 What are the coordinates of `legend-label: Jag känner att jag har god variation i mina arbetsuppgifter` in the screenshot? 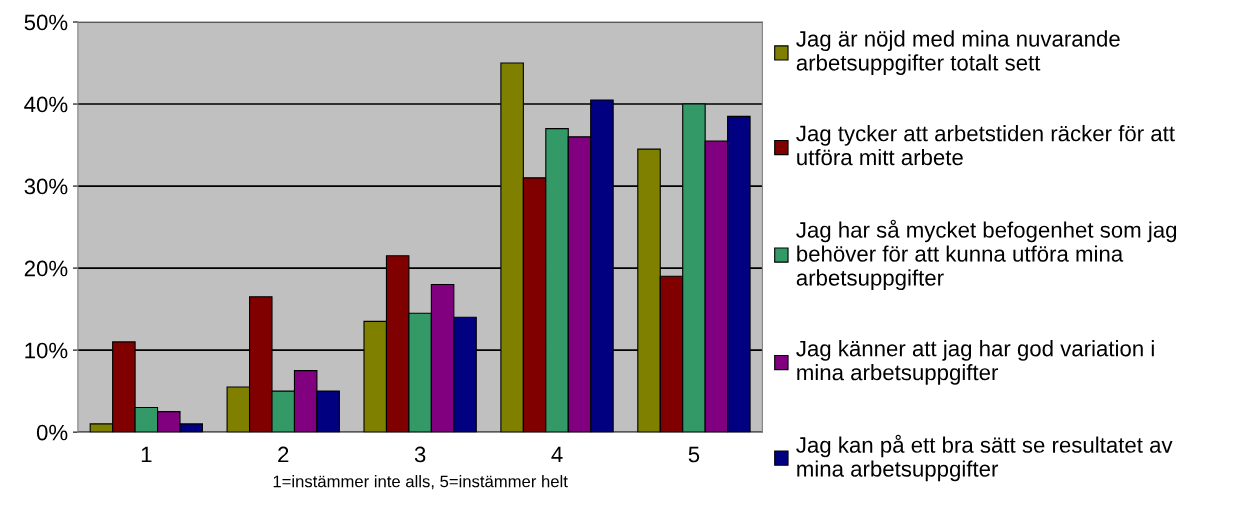 It's located at (975, 362).